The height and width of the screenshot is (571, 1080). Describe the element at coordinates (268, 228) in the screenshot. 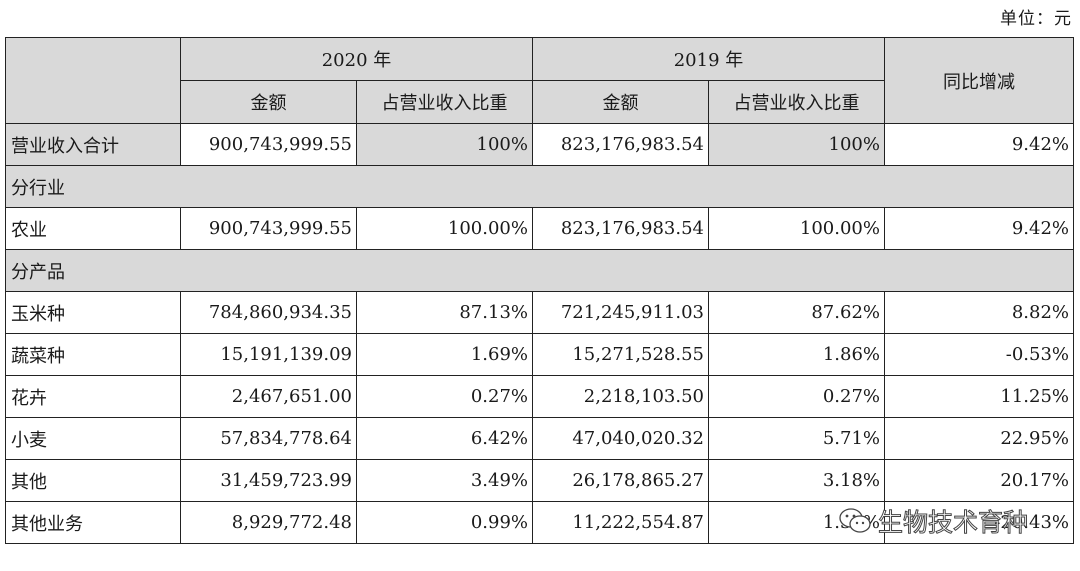

I see `amount-2020: 900,743,999.55` at that location.